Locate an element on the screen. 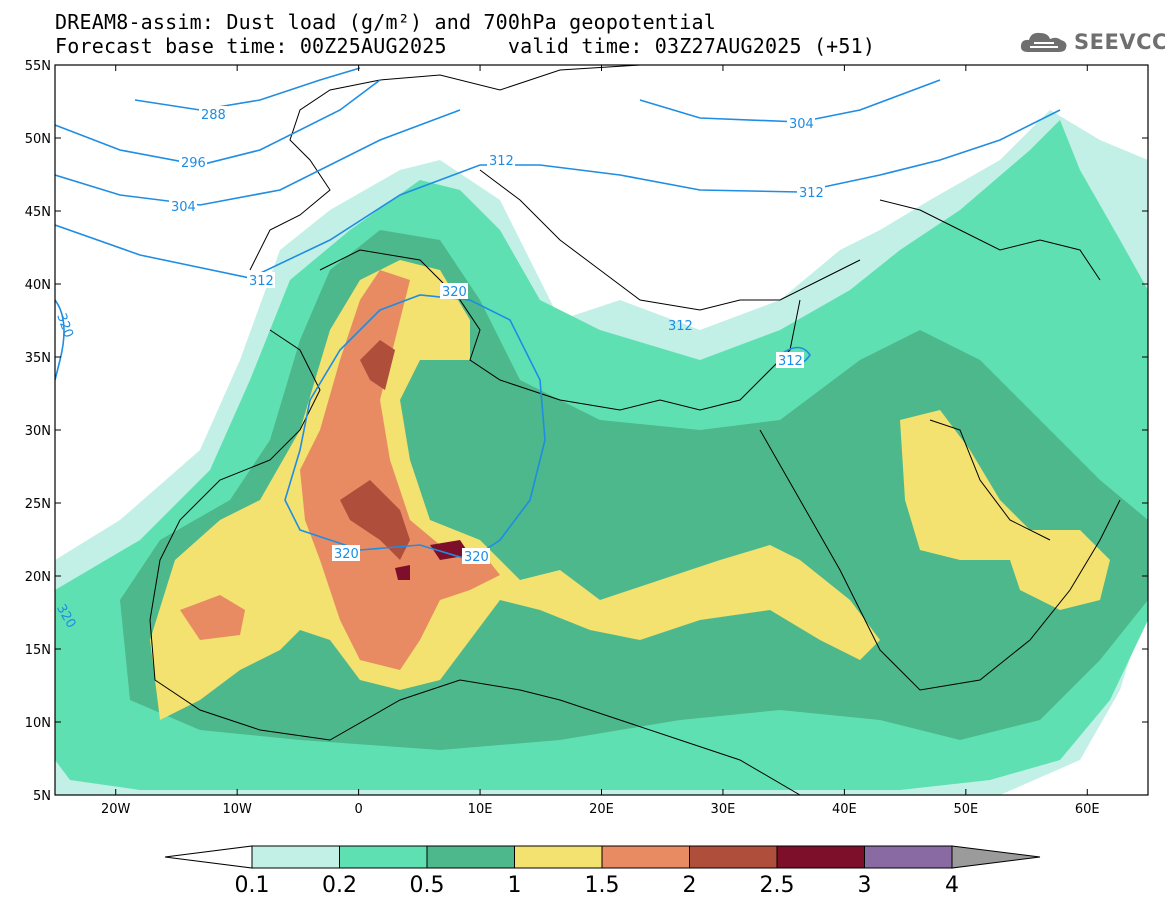  lat-tick-label: 20N is located at coordinates (38, 577).